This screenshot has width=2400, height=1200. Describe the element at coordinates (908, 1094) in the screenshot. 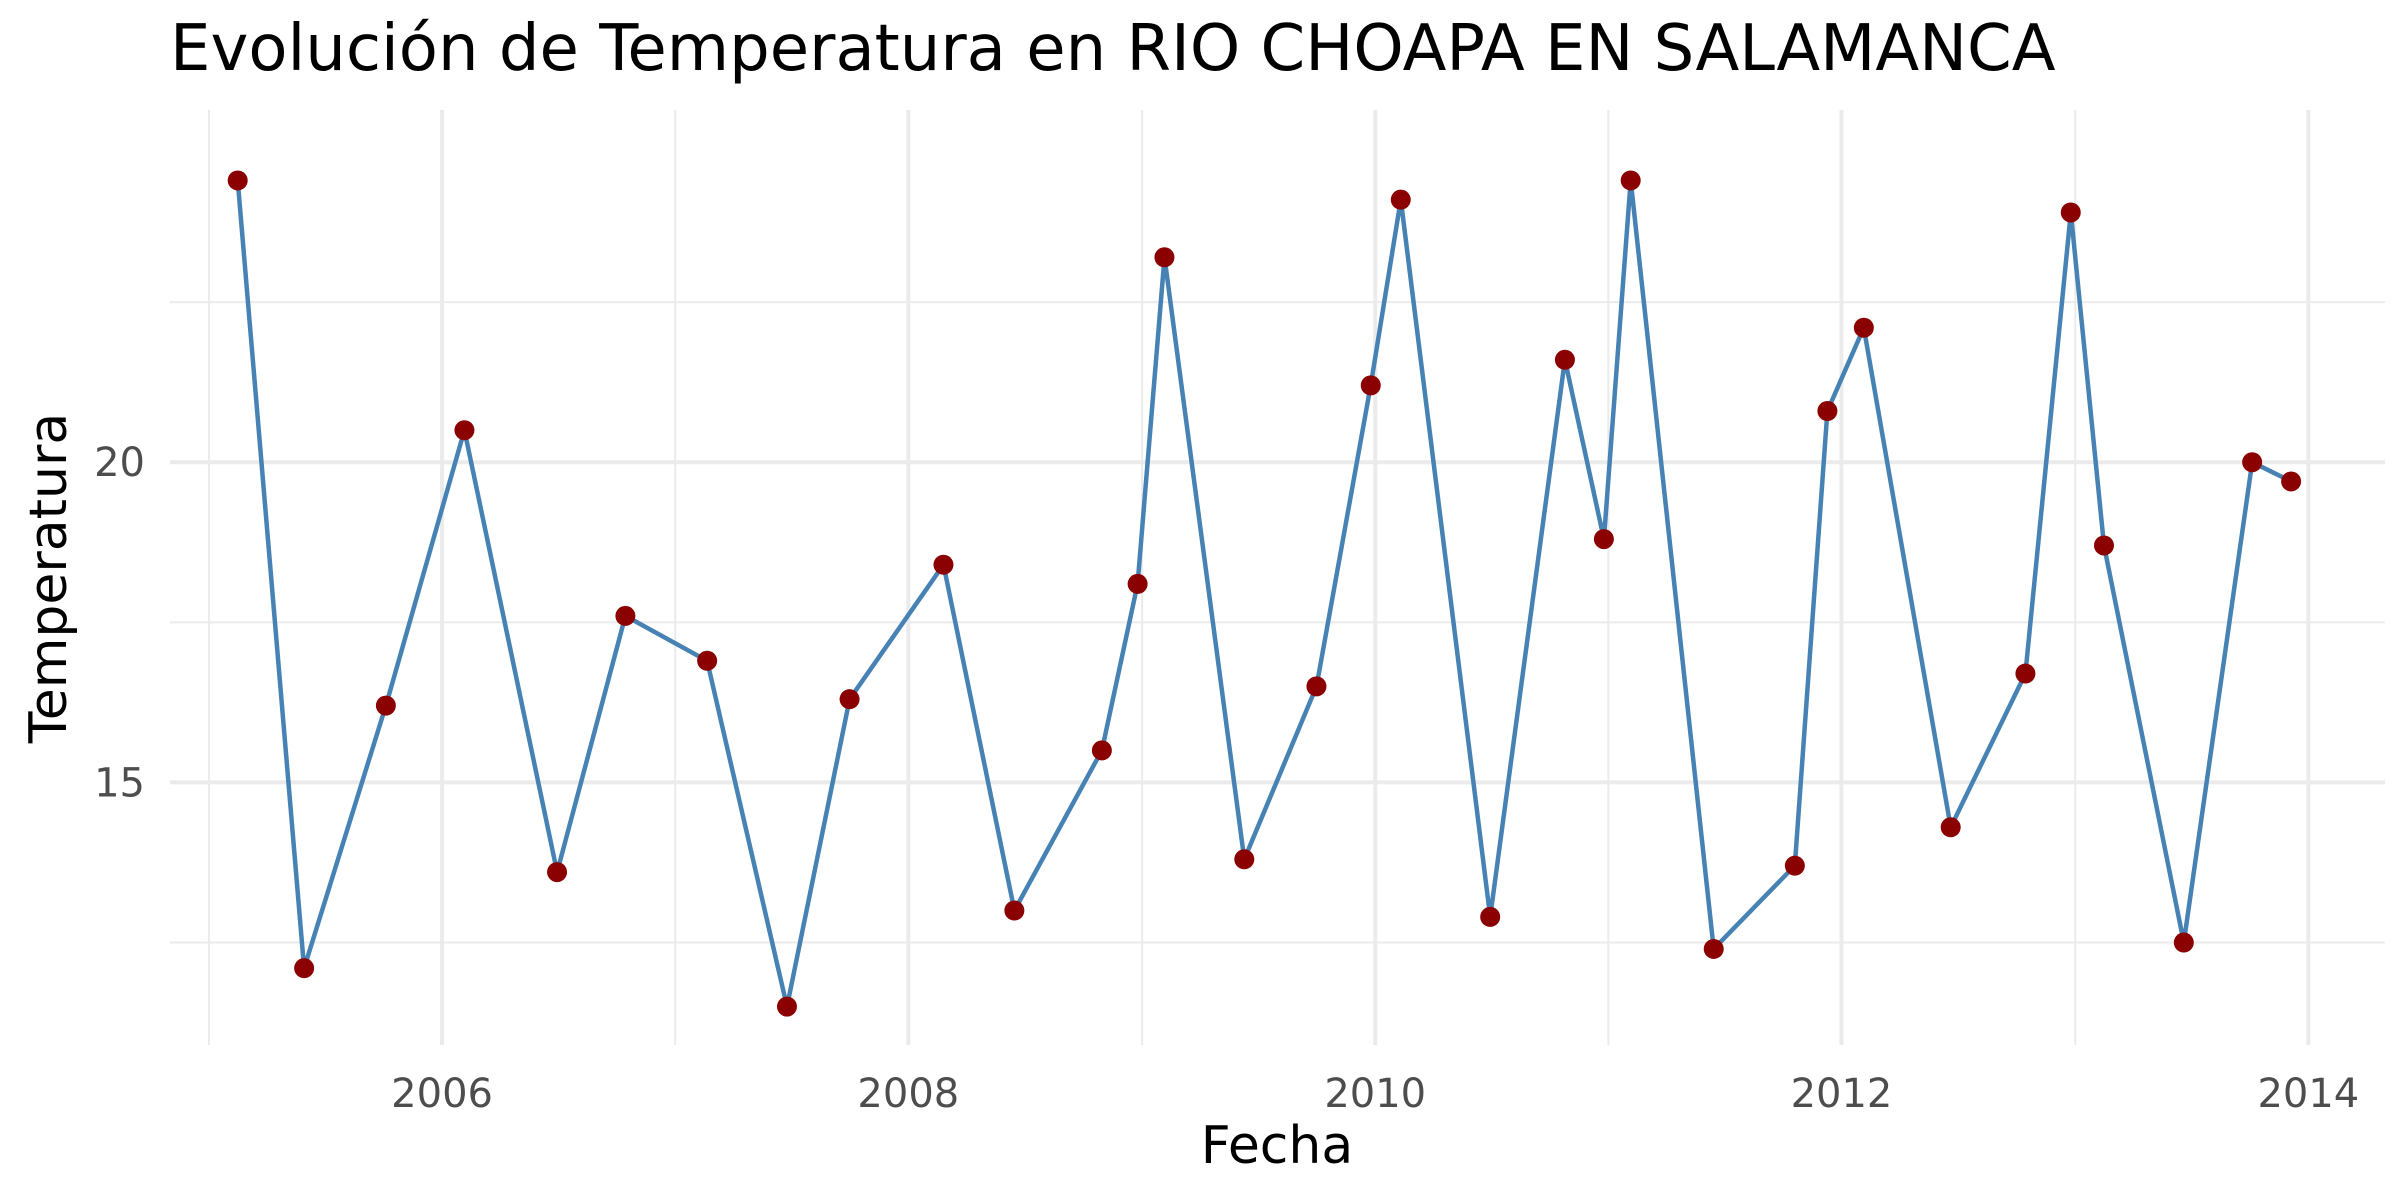

I see `x-tick-label: 2008` at that location.